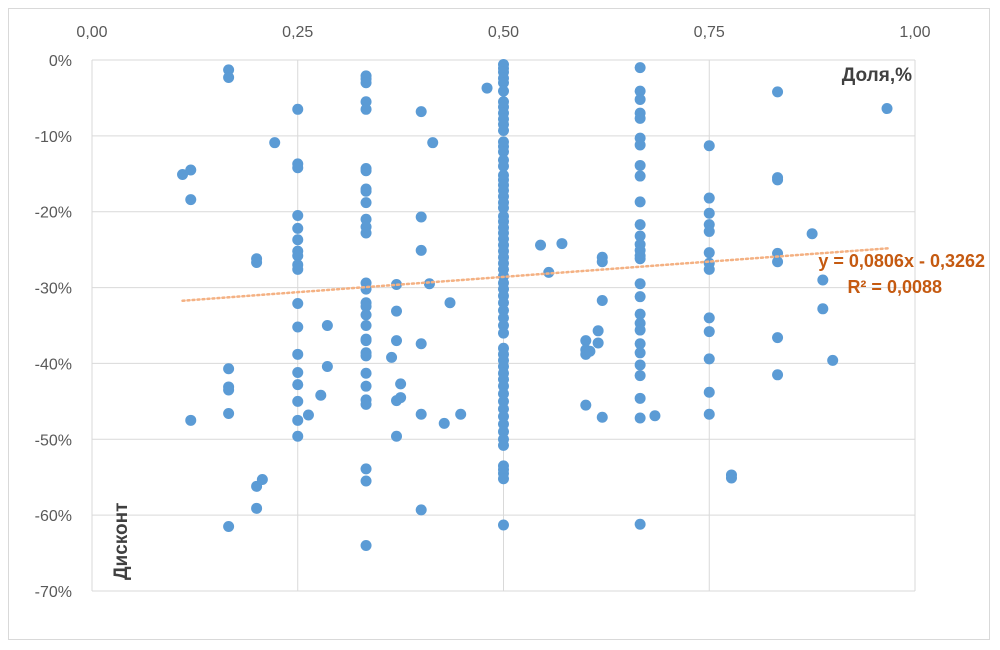 Image resolution: width=1000 pixels, height=650 pixels. I want to click on y-axis-title: Дисконт, so click(121, 541).